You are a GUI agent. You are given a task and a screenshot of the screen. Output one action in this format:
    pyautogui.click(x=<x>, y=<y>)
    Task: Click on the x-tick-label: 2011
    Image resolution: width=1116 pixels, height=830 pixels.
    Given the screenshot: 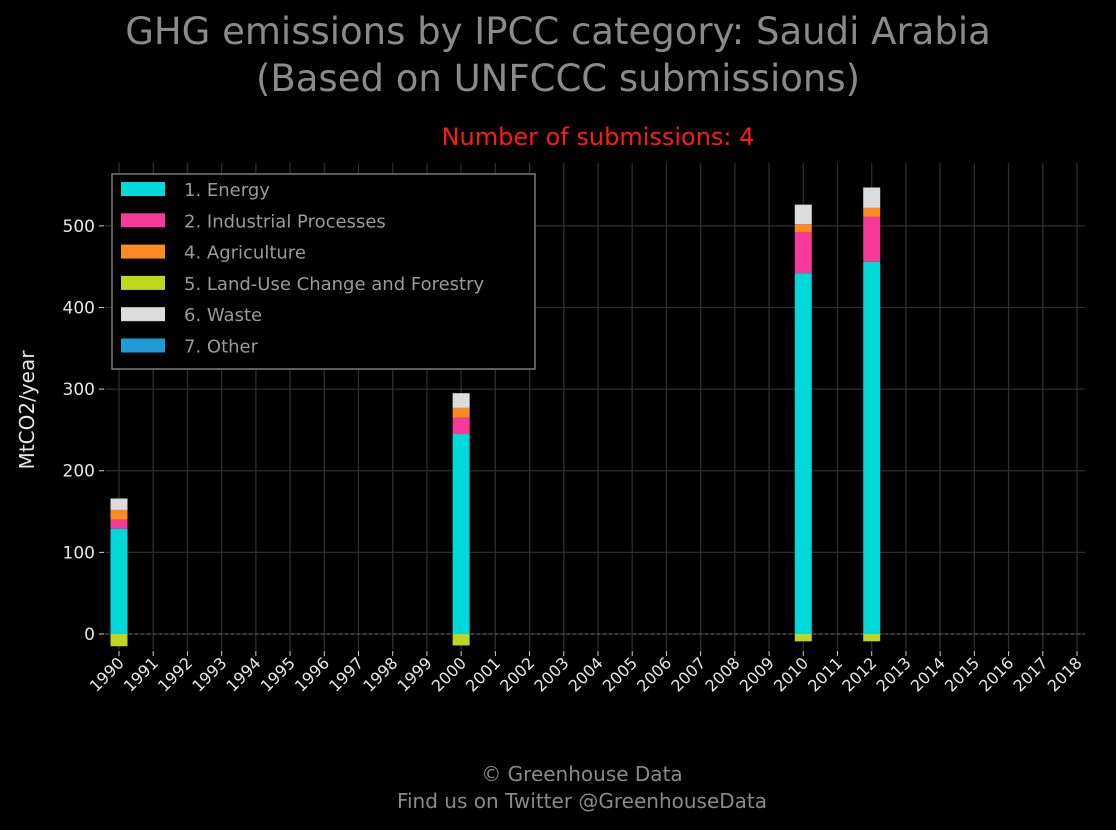 What is the action you would take?
    pyautogui.click(x=825, y=674)
    